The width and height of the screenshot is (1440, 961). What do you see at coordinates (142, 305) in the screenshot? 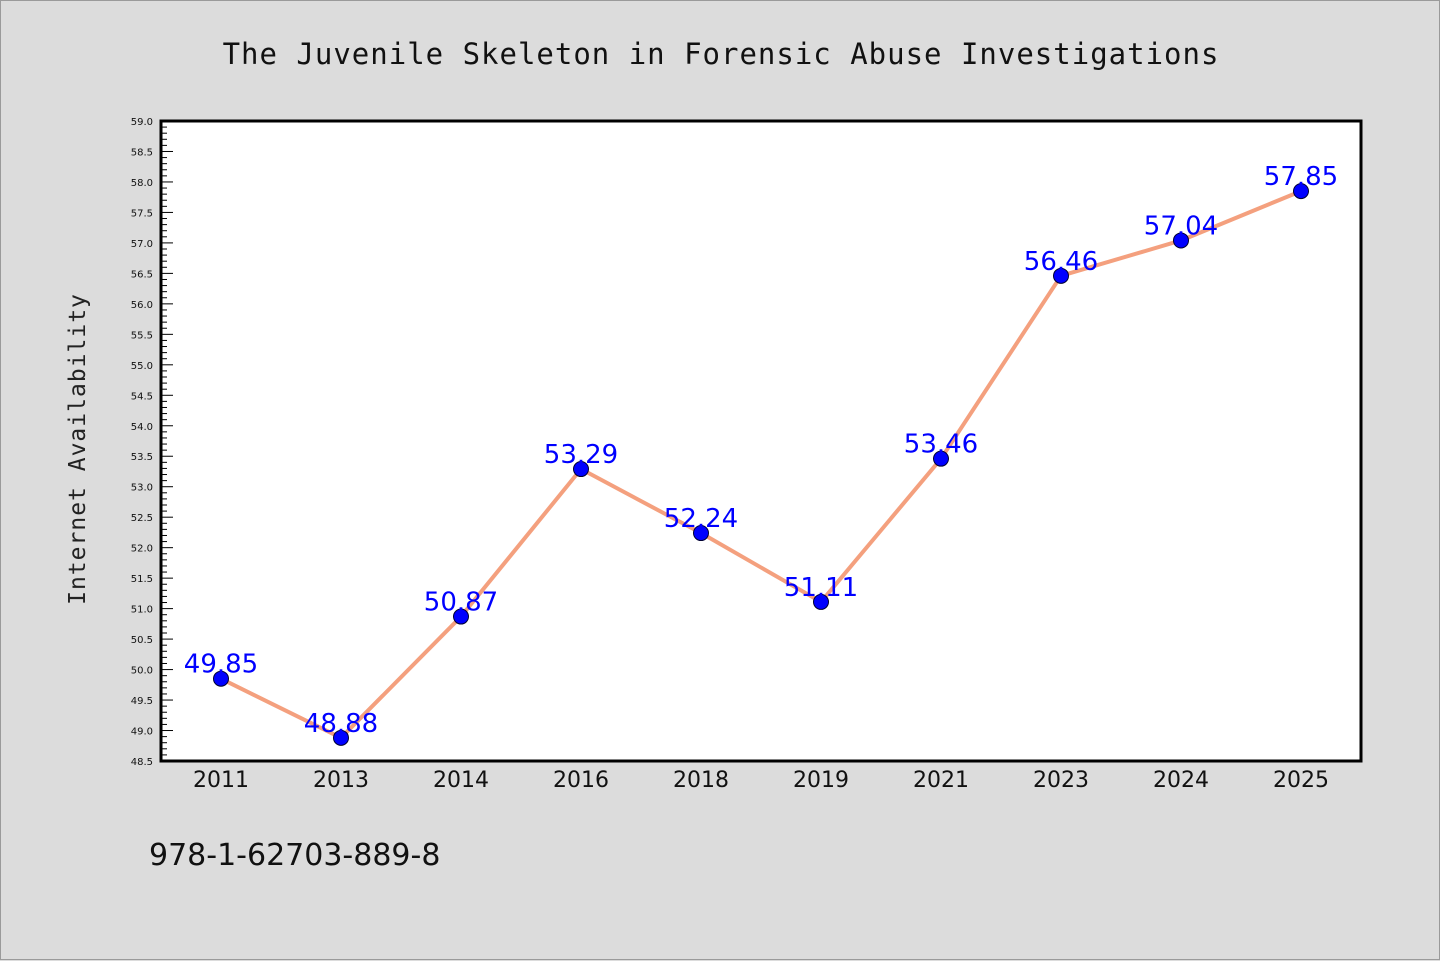
I see `y-tick-label: 56.0` at bounding box center [142, 305].